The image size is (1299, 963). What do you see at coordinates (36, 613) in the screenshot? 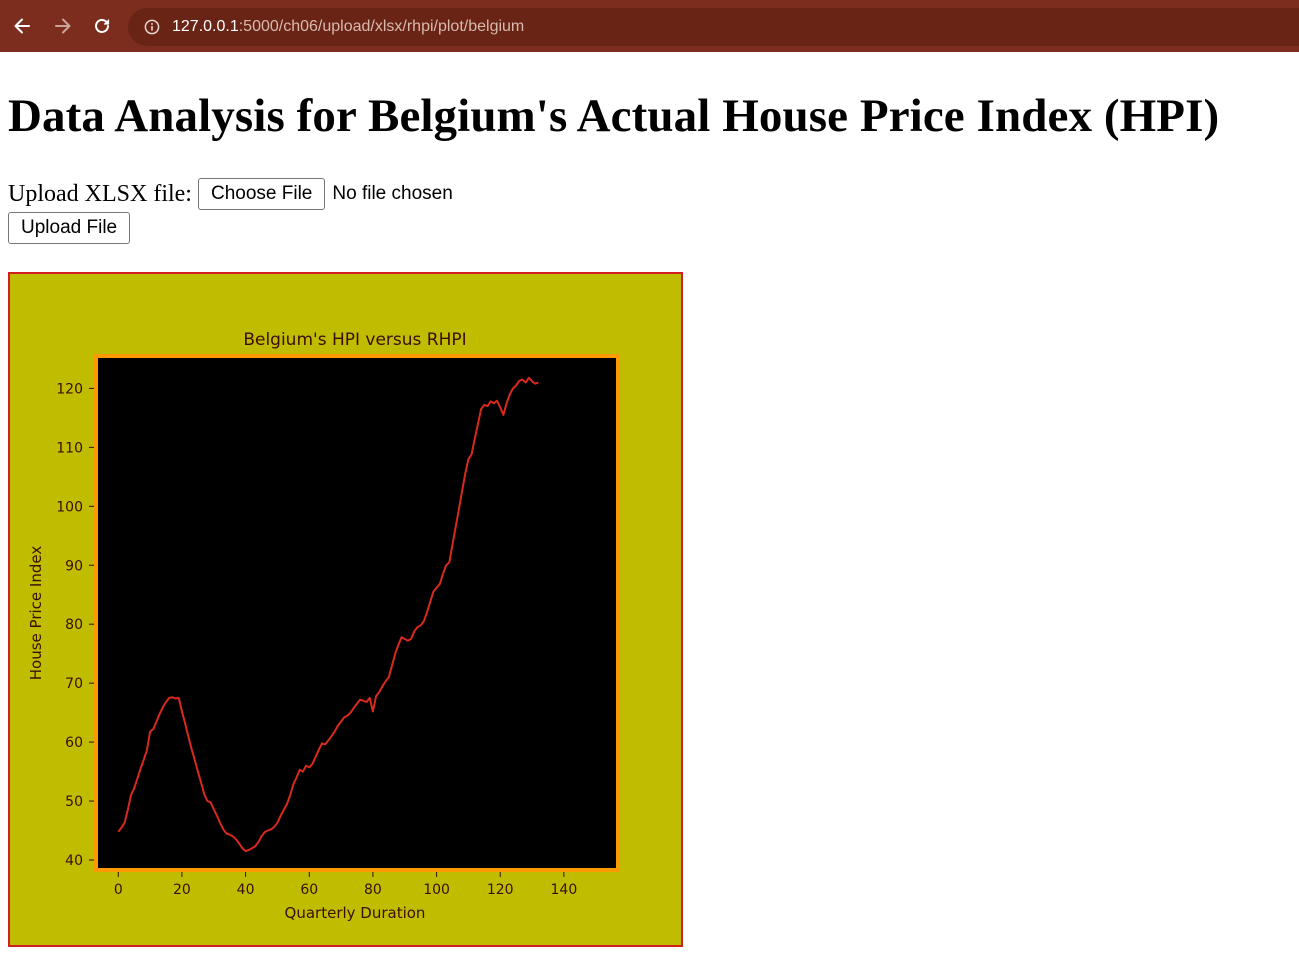
I see `y-axis-label: House Price Index` at bounding box center [36, 613].